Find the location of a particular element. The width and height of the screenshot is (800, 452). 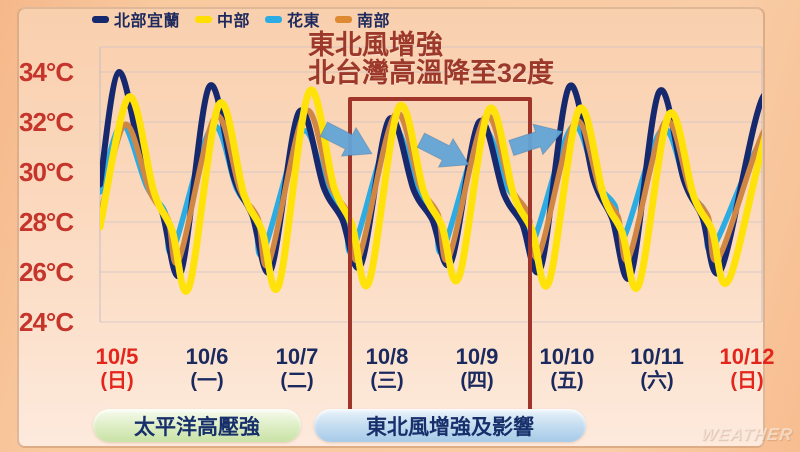

date-text: 10/9 is located at coordinates (477, 356).